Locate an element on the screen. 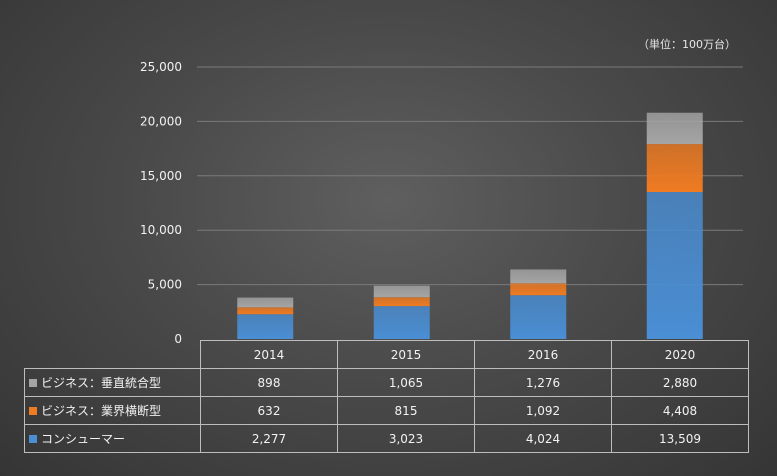 This screenshot has height=476, width=777. series-label-cell: コンシューマー is located at coordinates (112, 438).